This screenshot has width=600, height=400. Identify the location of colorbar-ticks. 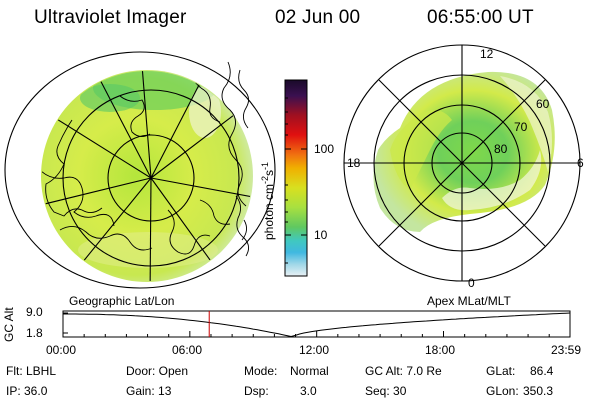
(296, 180).